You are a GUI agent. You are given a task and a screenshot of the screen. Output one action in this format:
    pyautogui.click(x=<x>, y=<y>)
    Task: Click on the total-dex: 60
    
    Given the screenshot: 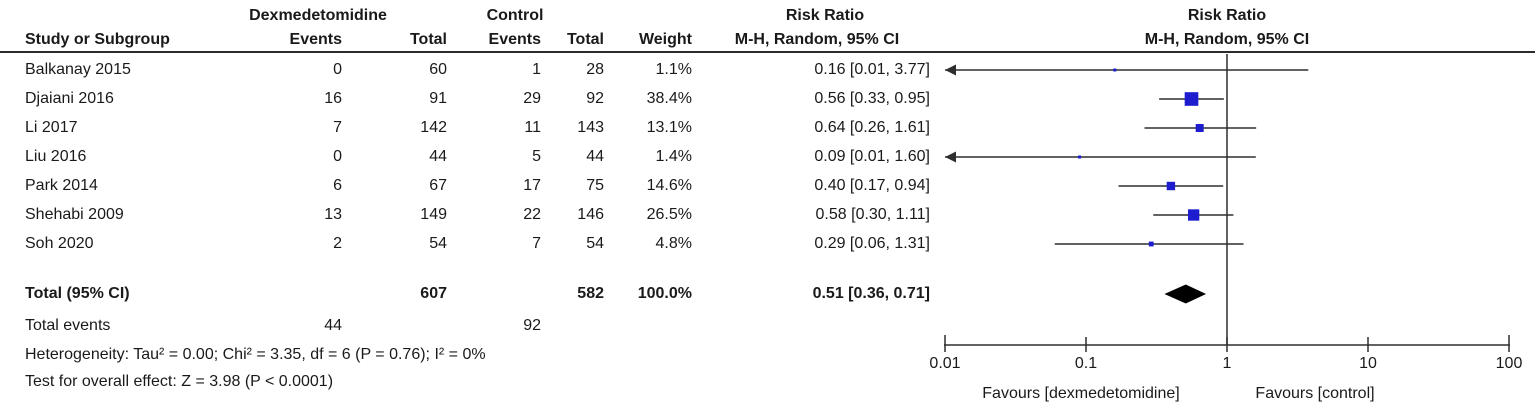 What is the action you would take?
    pyautogui.click(x=438, y=69)
    